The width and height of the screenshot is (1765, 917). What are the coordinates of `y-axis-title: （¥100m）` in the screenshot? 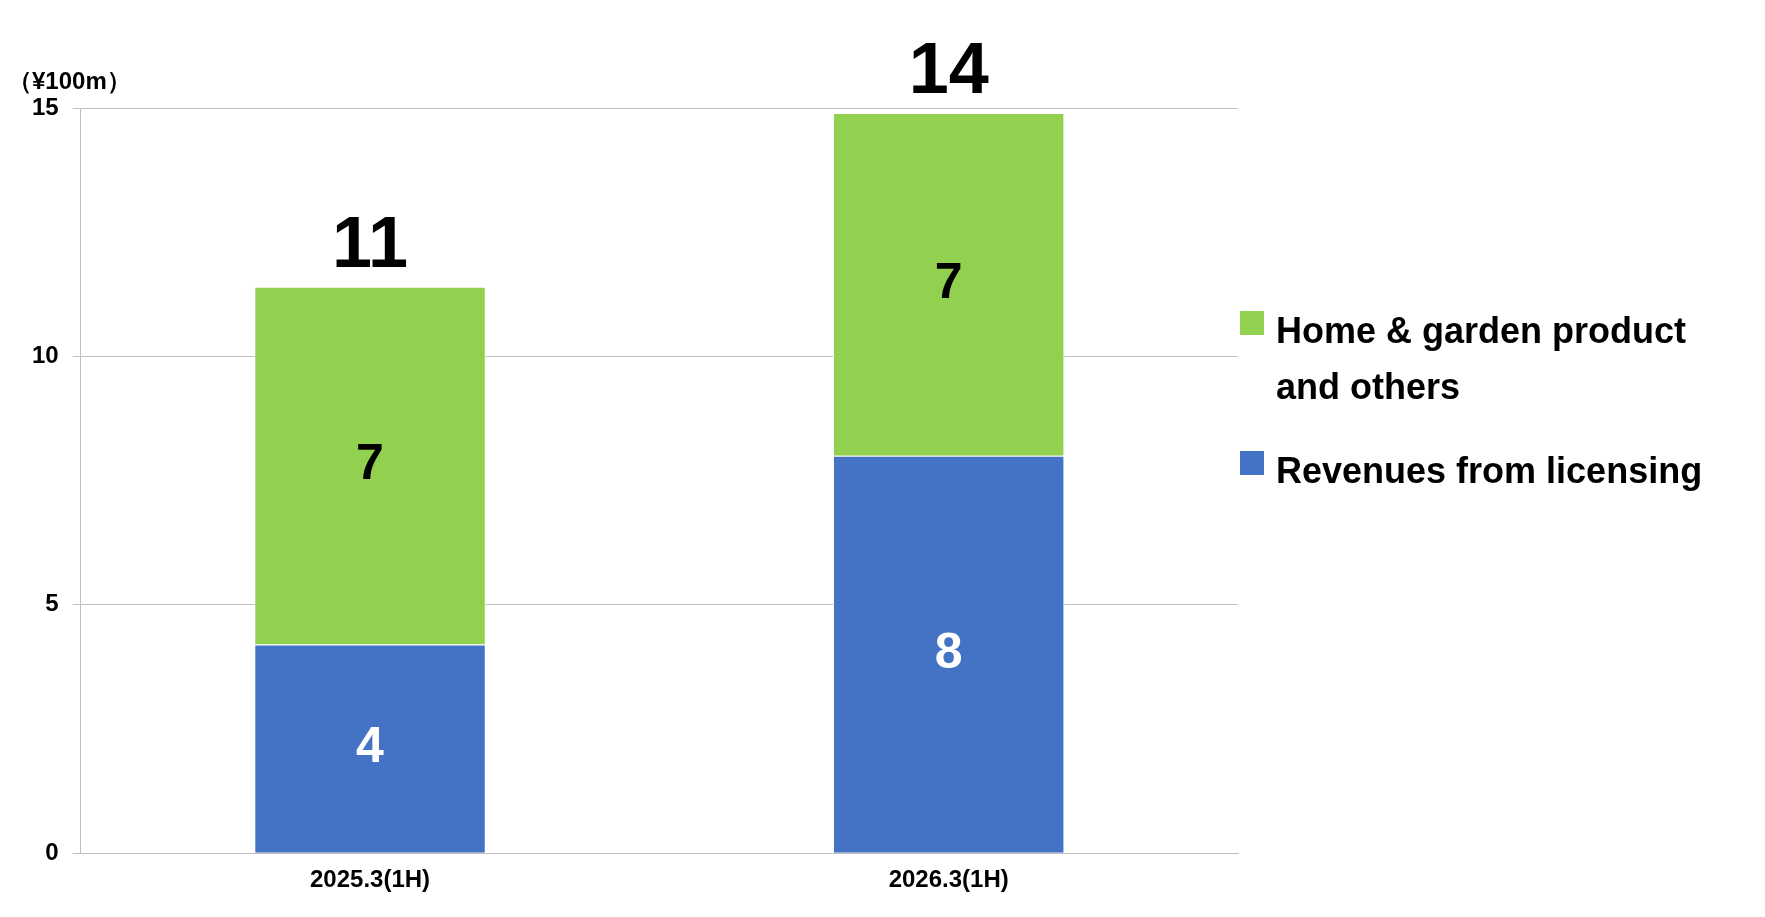 It's located at (69, 80).